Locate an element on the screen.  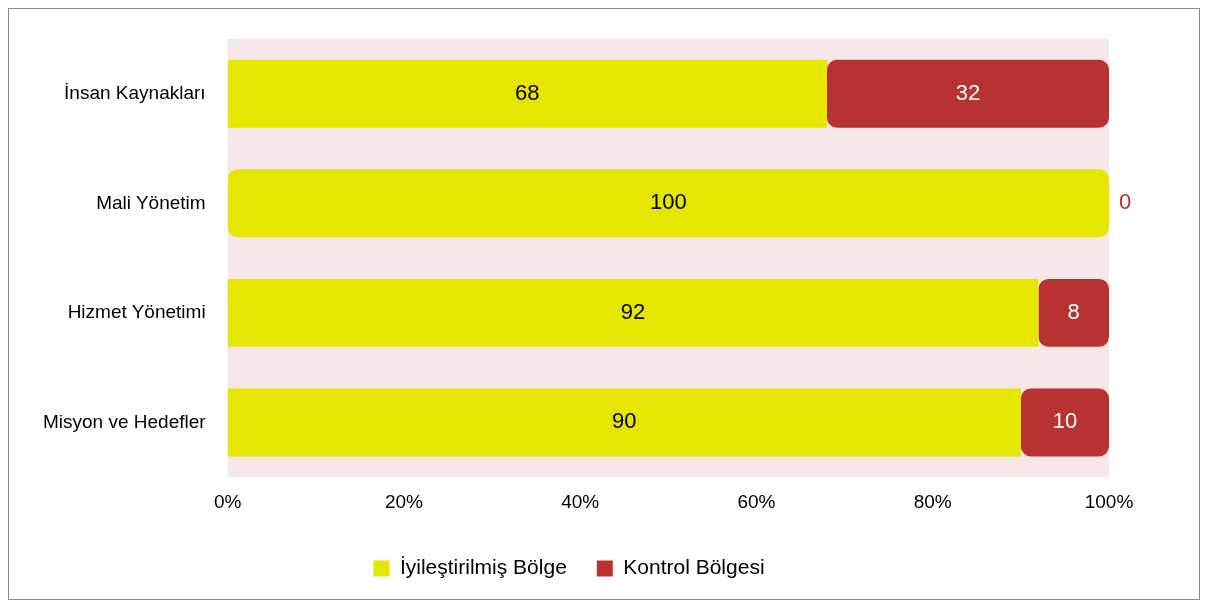
y-tick-label: Hizmet Yönetimi is located at coordinates (136, 312).